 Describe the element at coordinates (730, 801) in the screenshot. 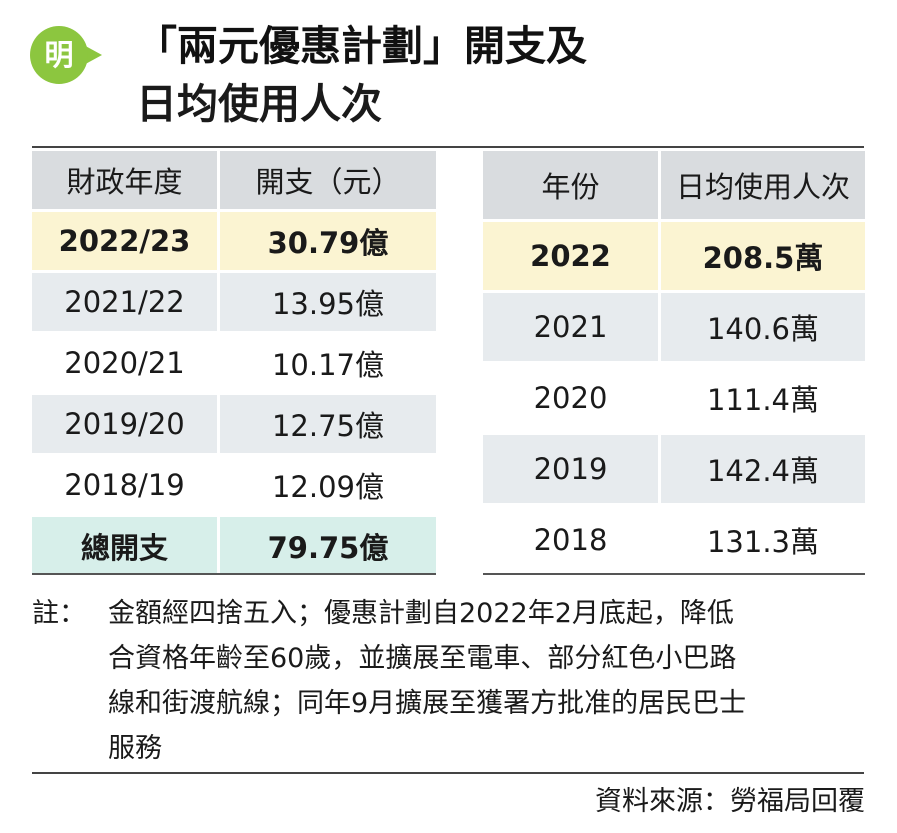

I see `source-credit: 資料來源：勞福局回覆` at that location.